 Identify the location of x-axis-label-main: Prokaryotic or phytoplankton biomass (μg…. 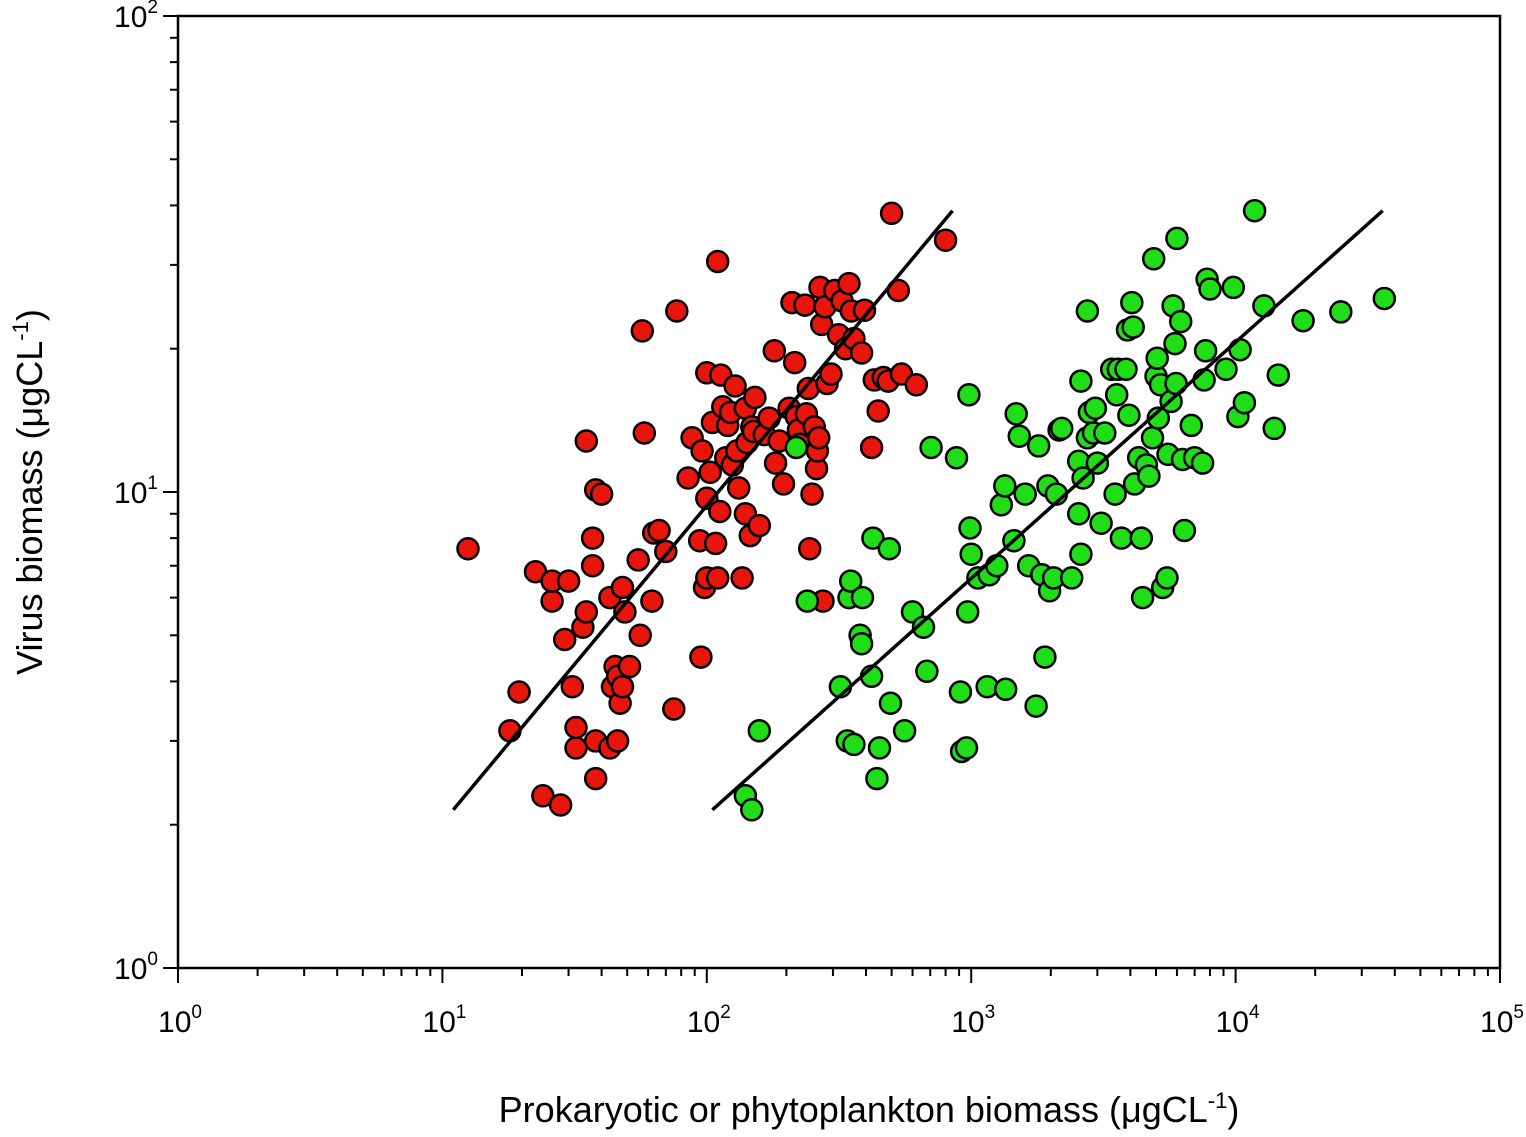
(853, 1109).